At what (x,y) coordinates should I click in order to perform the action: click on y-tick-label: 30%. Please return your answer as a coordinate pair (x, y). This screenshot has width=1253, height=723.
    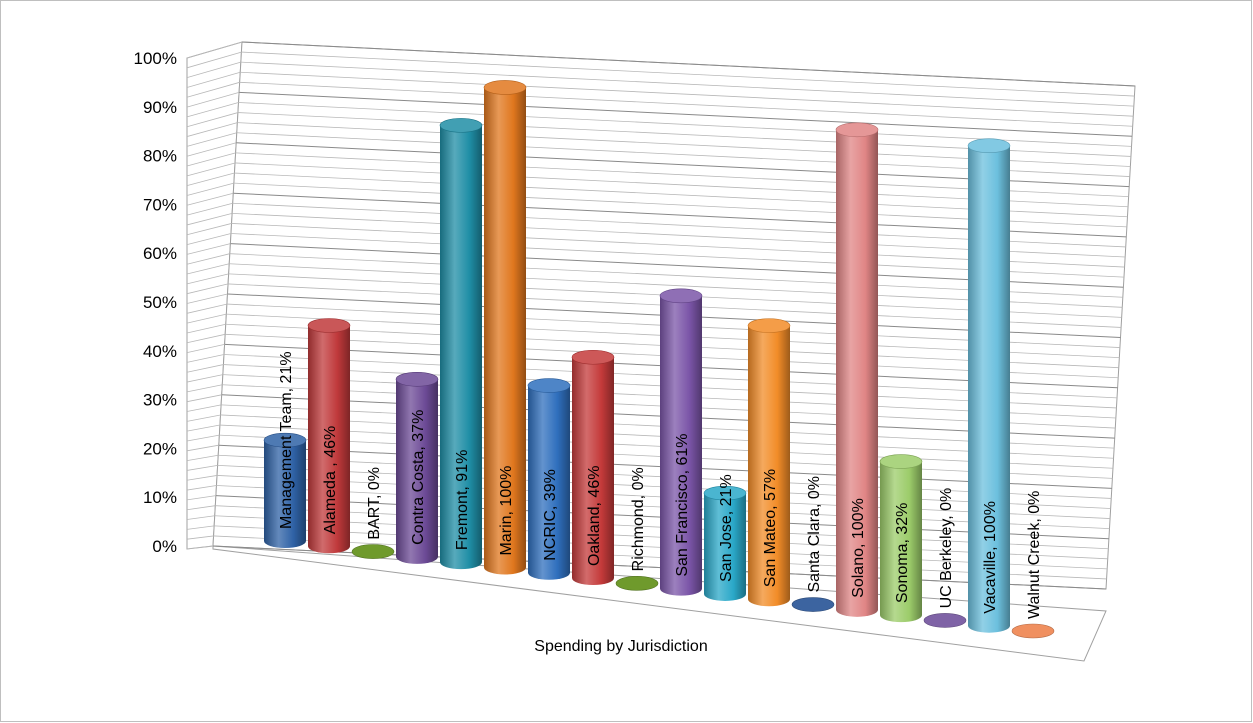
    Looking at the image, I should click on (160, 400).